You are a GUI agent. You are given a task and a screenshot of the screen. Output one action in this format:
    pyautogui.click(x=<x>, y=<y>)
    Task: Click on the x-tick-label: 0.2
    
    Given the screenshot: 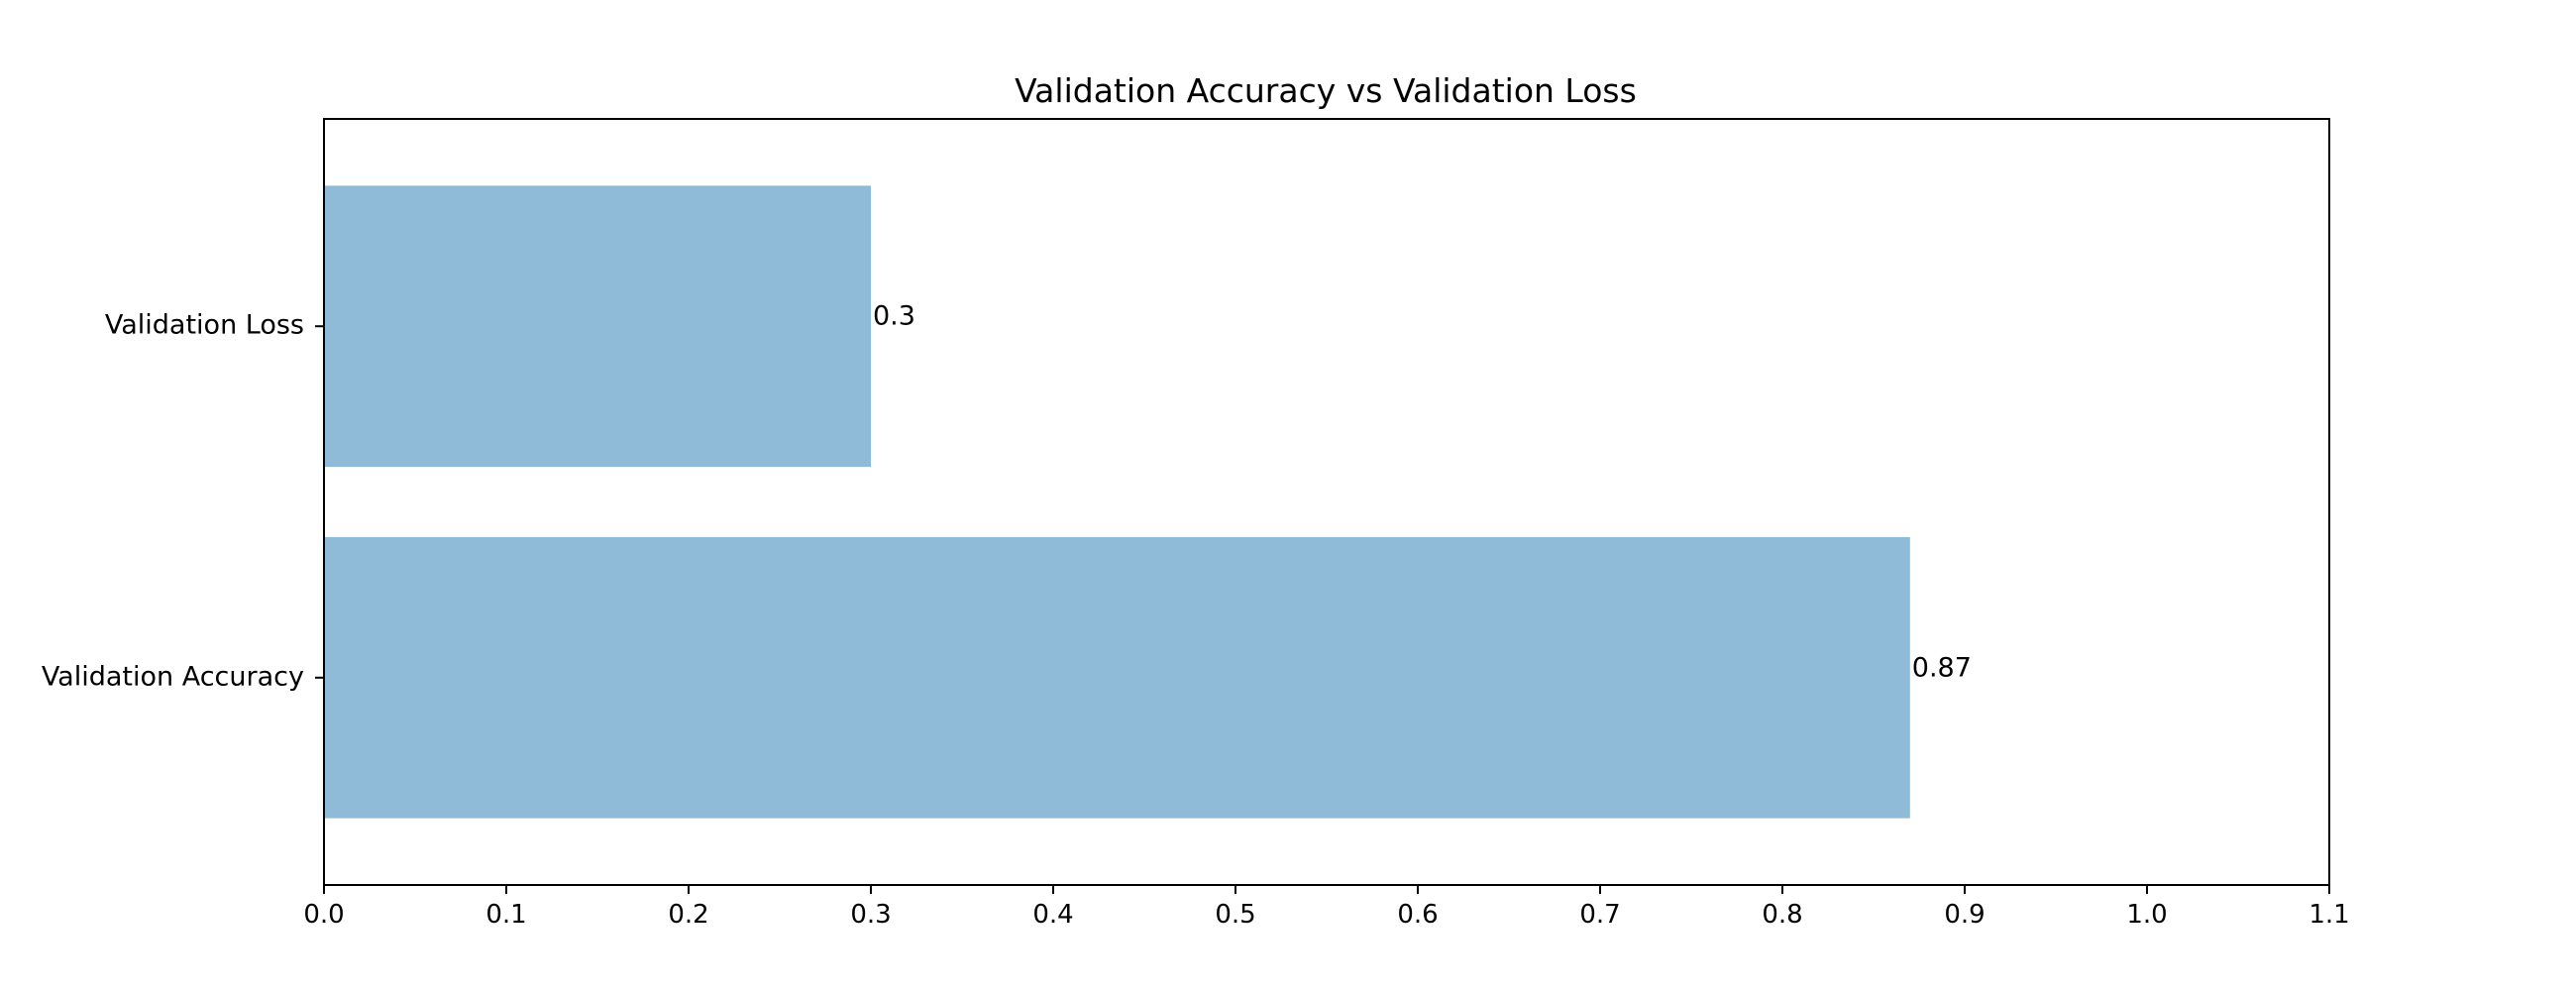 What is the action you would take?
    pyautogui.click(x=688, y=915)
    